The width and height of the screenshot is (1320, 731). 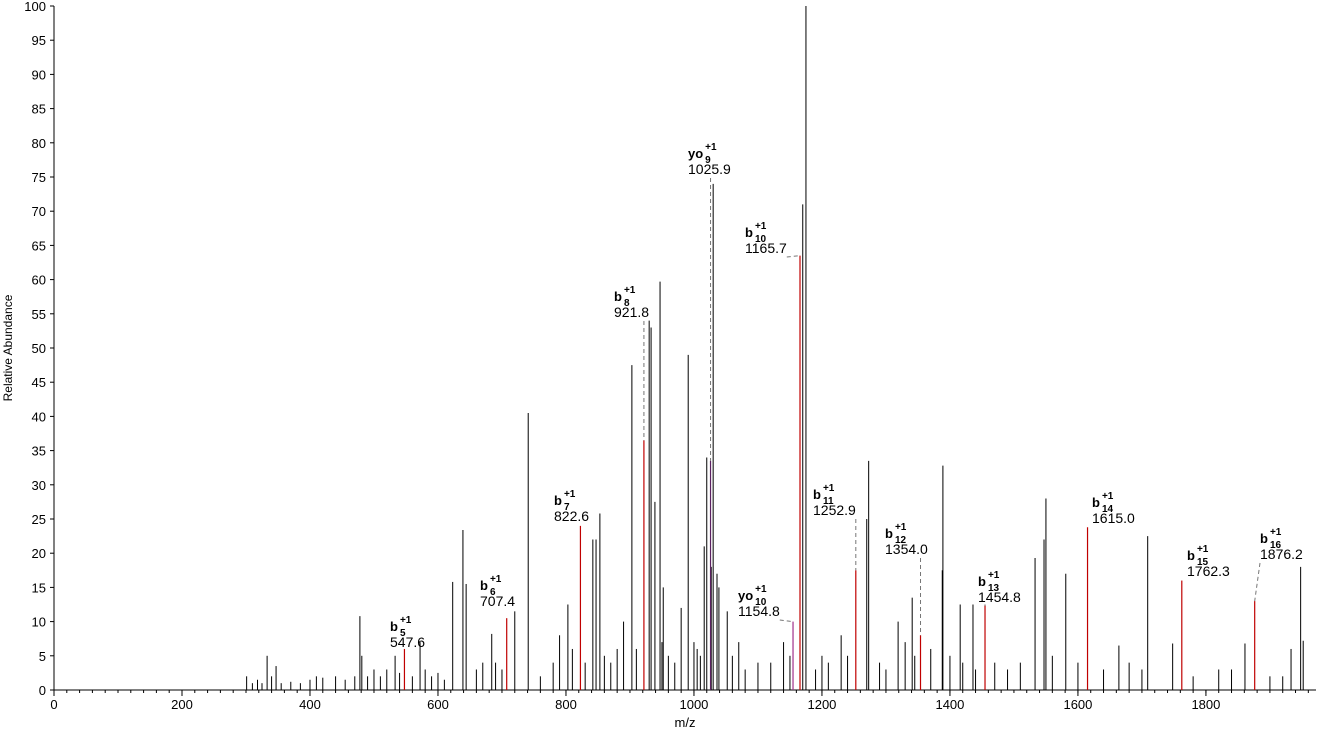 I want to click on mz-label: 1762.3, so click(x=1208, y=571).